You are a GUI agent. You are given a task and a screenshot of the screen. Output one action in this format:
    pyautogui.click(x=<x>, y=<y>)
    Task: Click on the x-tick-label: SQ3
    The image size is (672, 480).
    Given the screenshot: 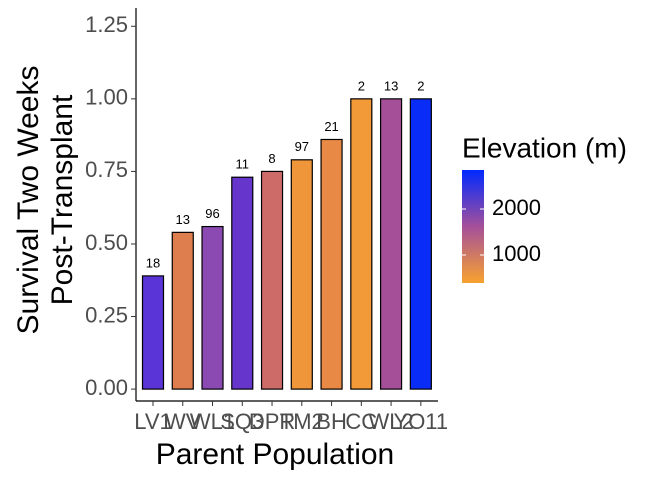 What is the action you would take?
    pyautogui.click(x=242, y=421)
    